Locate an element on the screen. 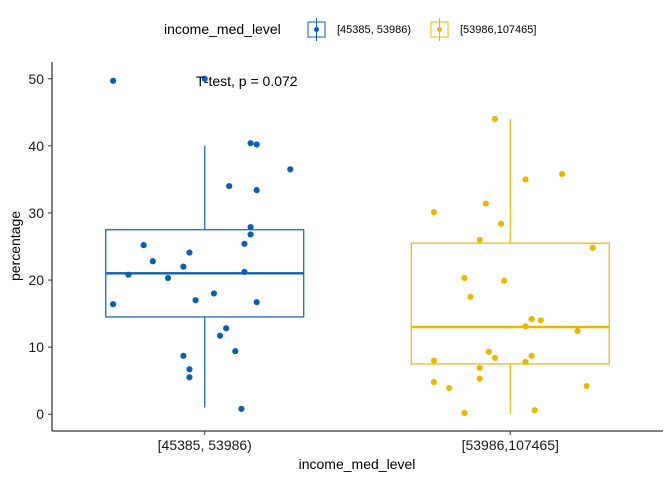  y-tick-label: 50 is located at coordinates (36, 79).